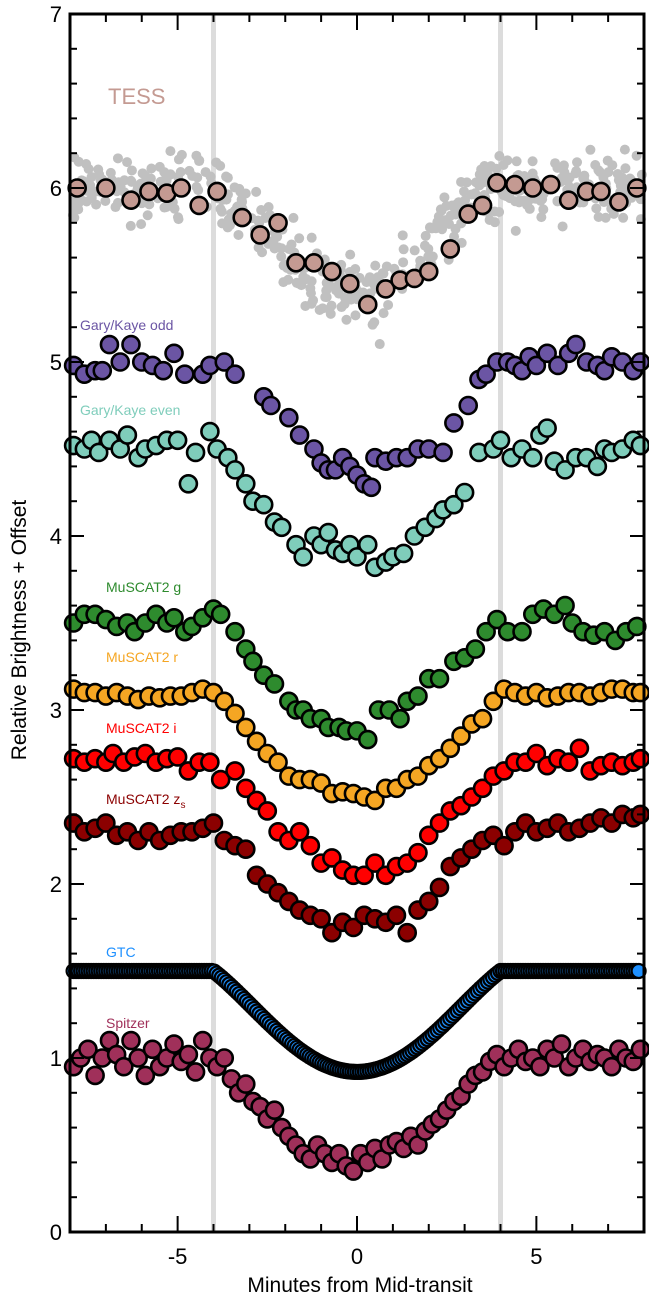 The width and height of the screenshot is (649, 1299). What do you see at coordinates (56, 1232) in the screenshot?
I see `y-tick-label: 0` at bounding box center [56, 1232].